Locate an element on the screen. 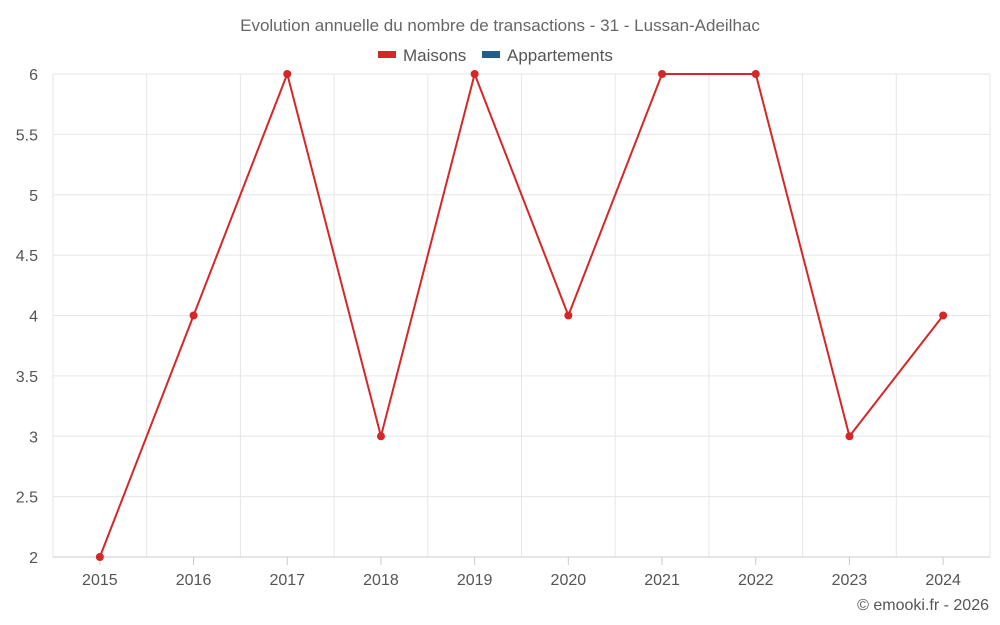 This screenshot has height=625, width=1000. y-axis-ticks: 2 2.5 3 3.5 4 4.5 5 5.5 6 is located at coordinates (27, 317).